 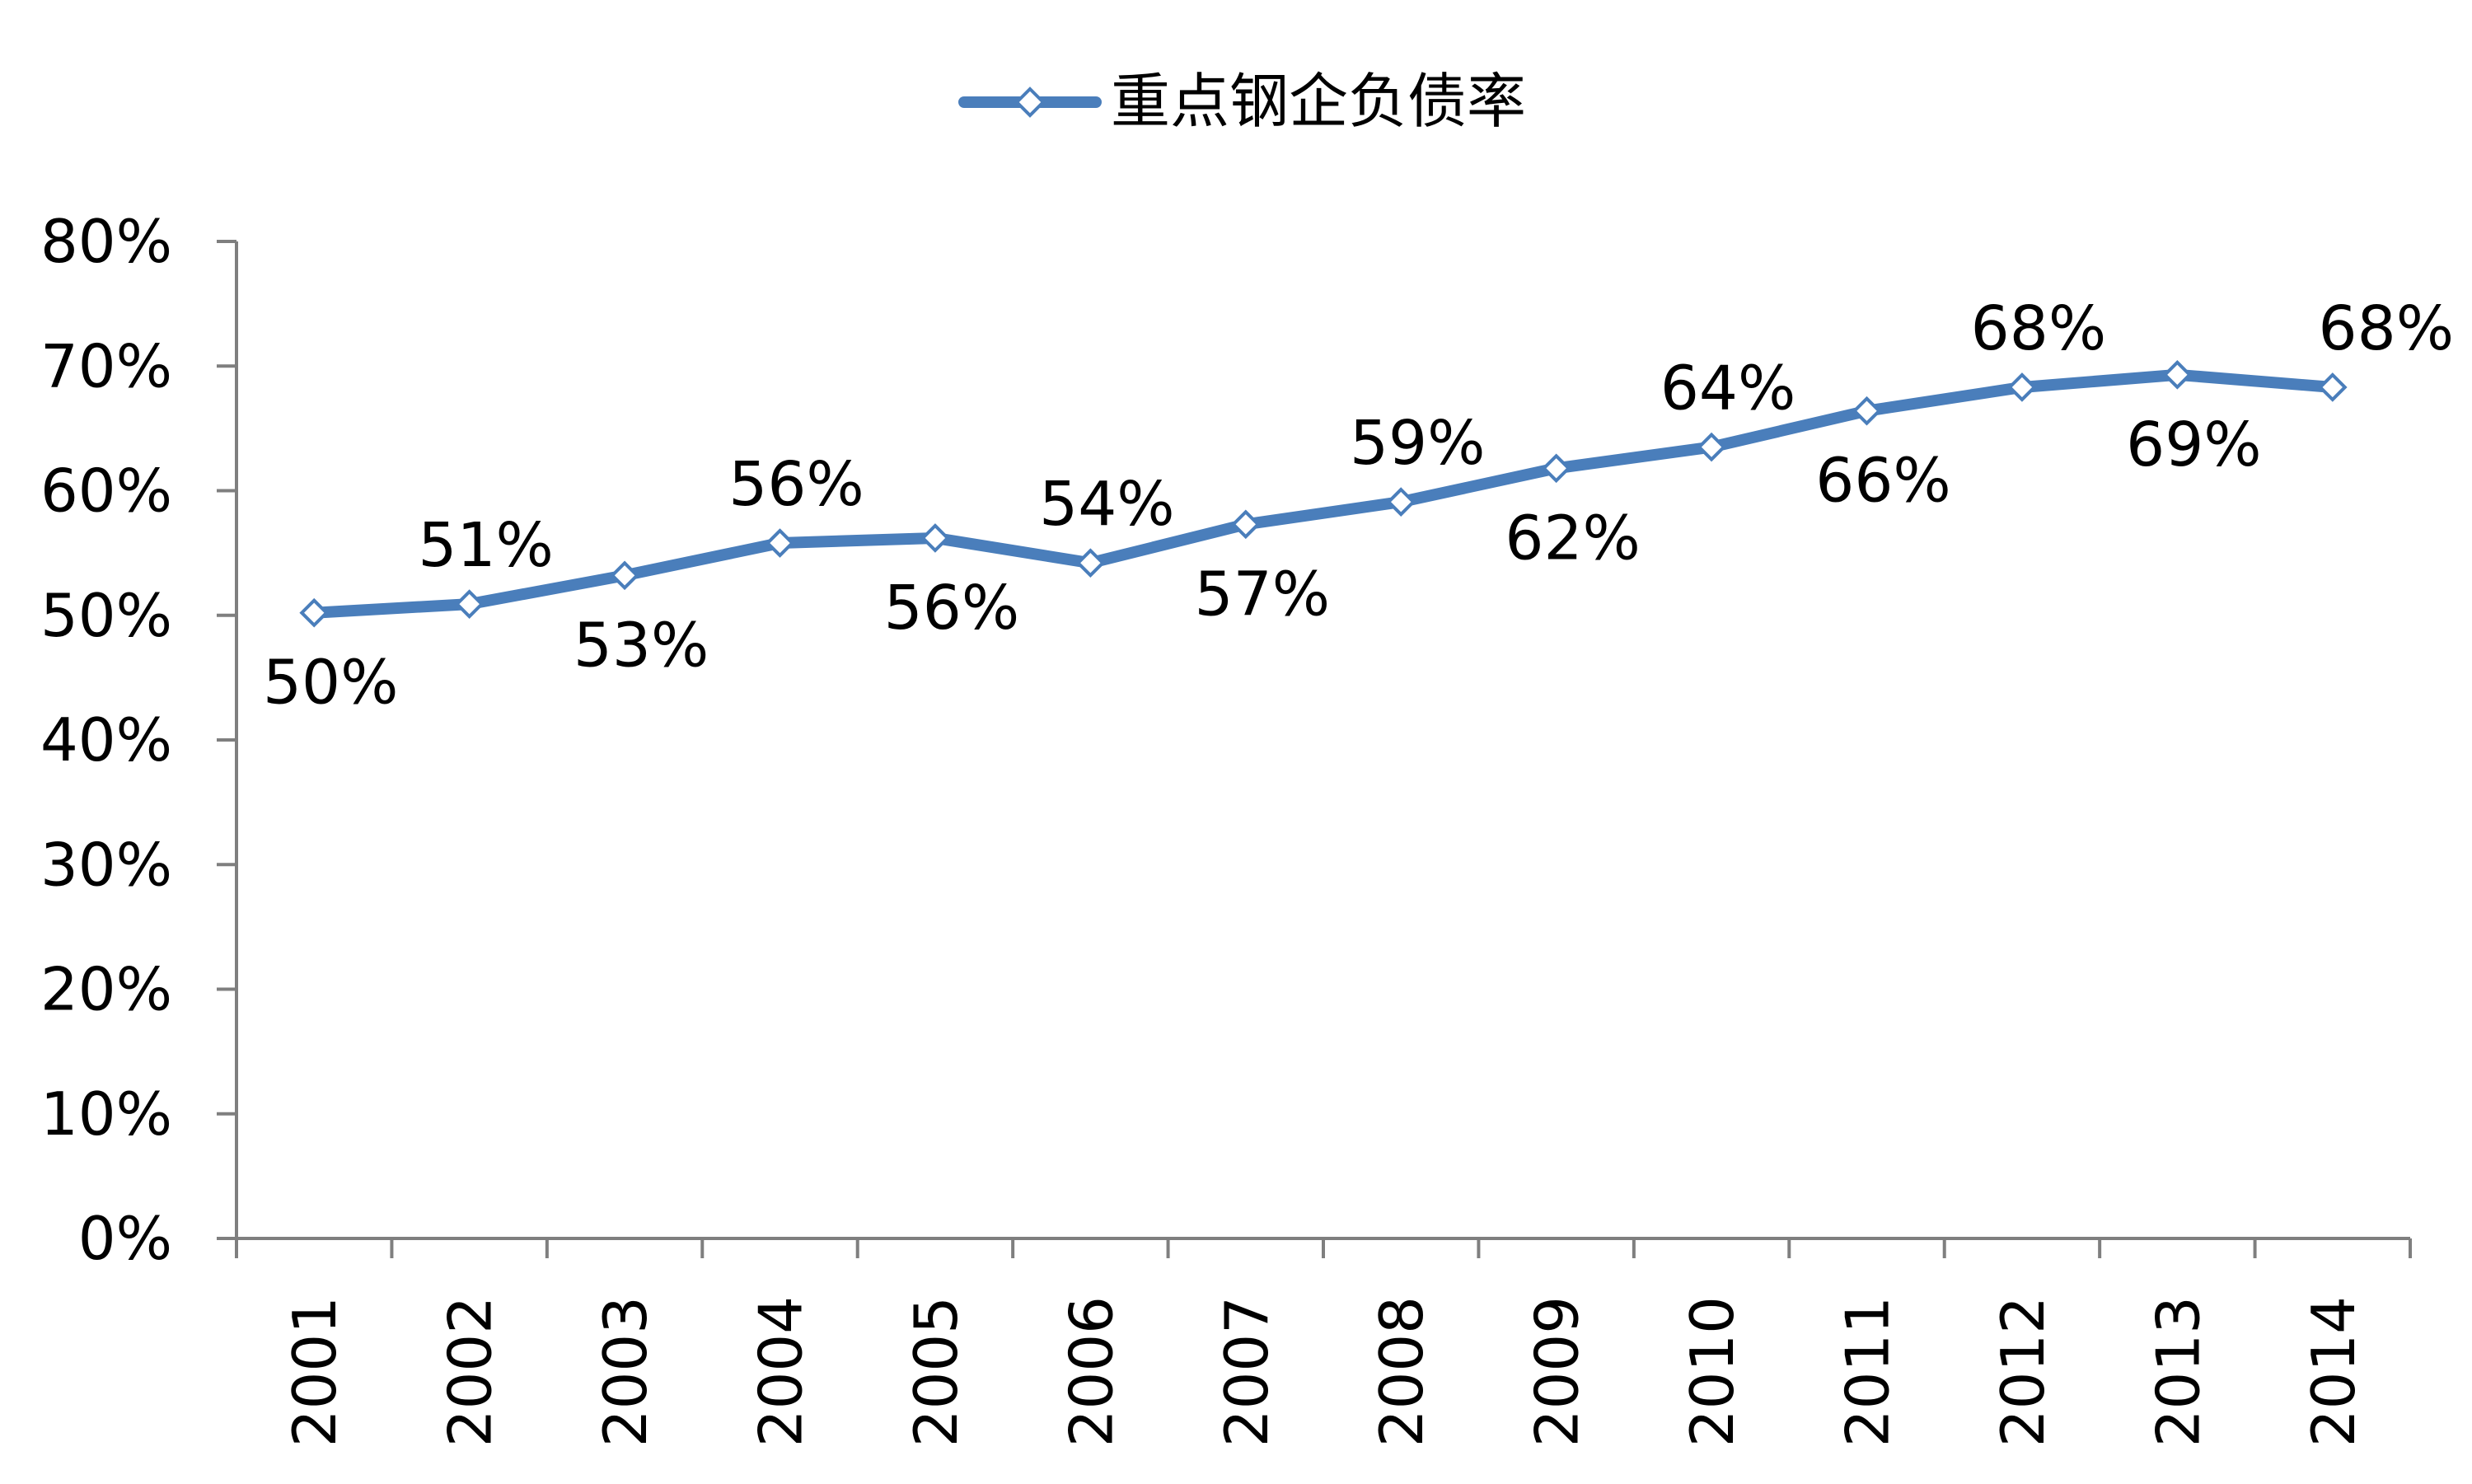 I want to click on data-label: 51%, so click(x=485, y=546).